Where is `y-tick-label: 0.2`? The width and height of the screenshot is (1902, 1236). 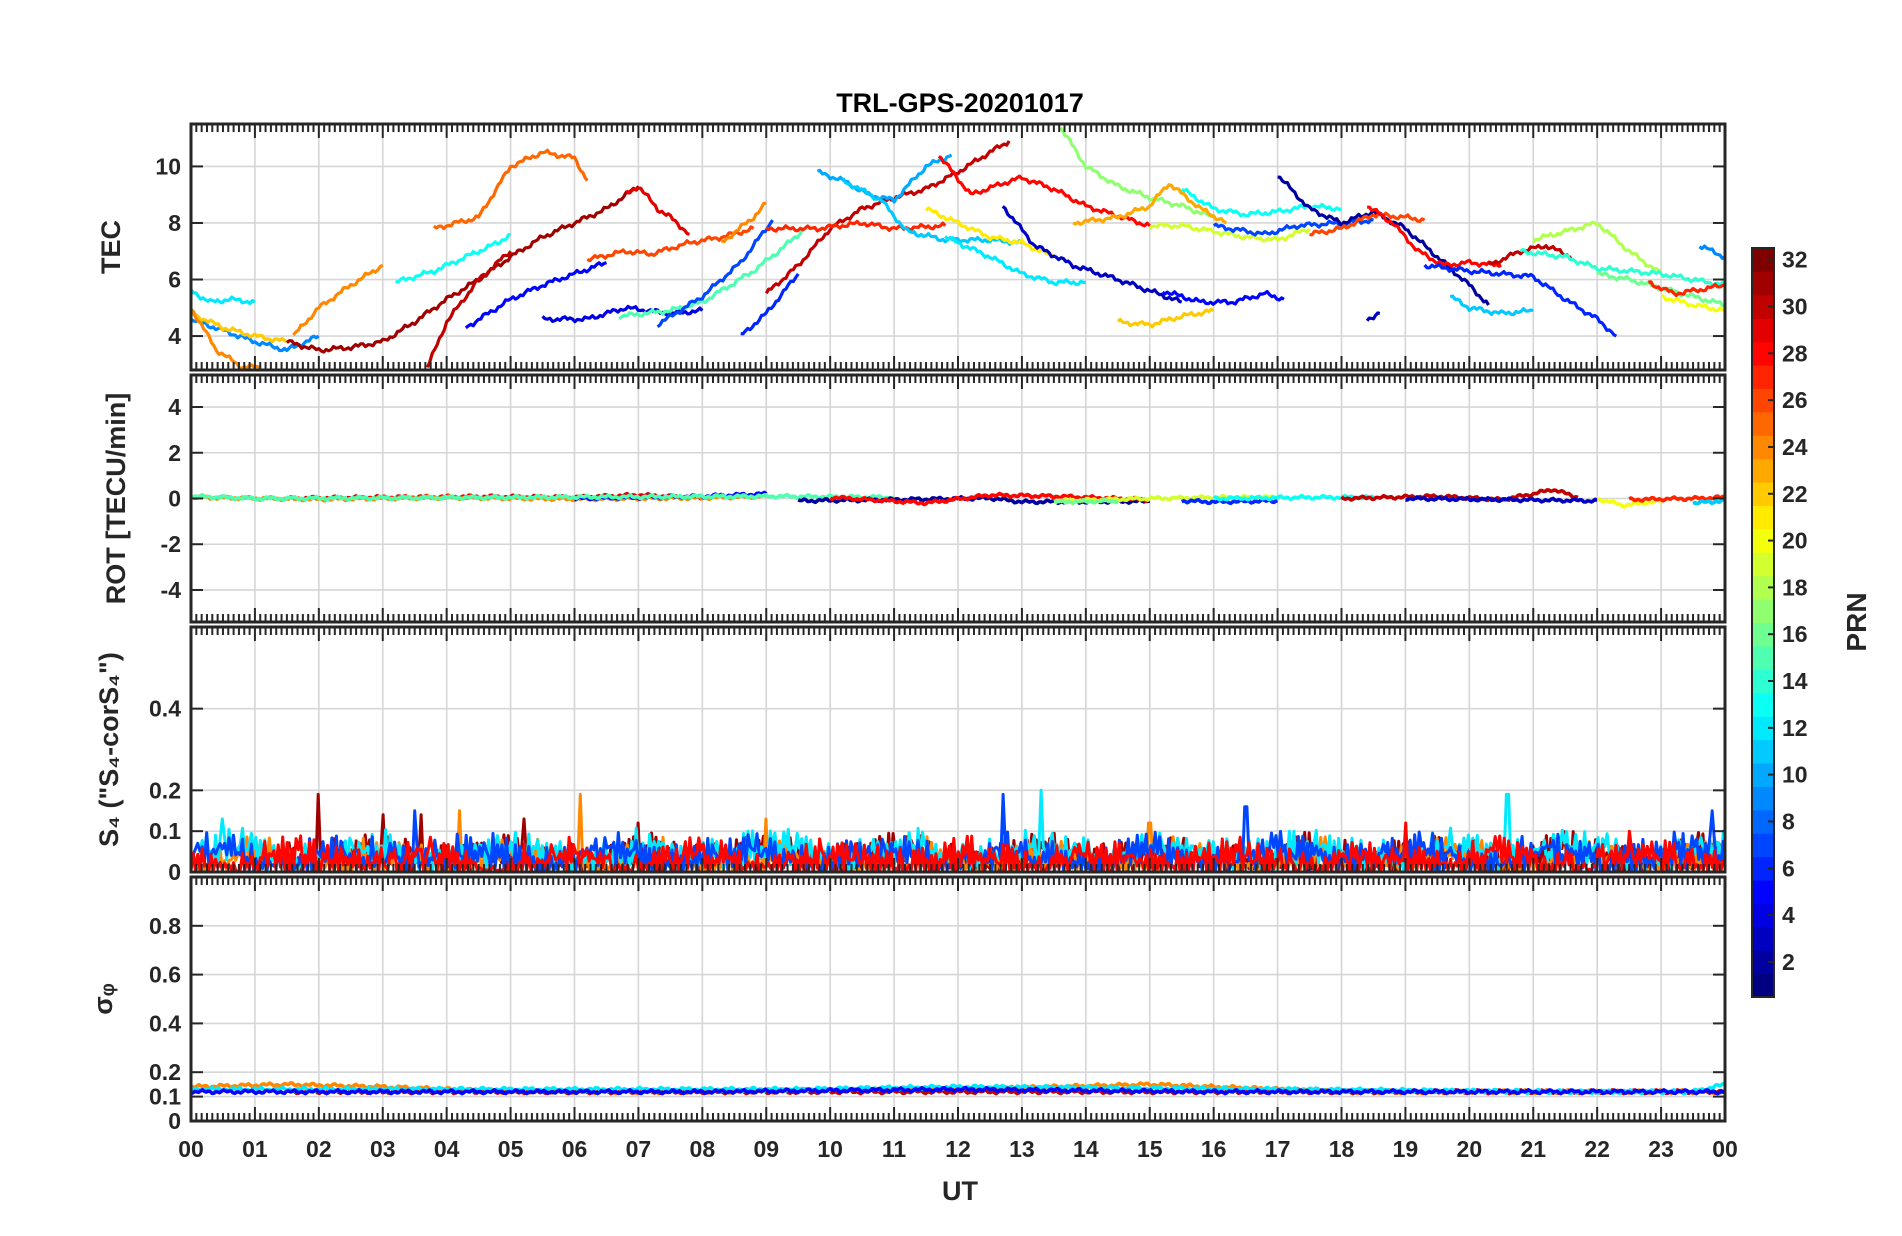
y-tick-label: 0.2 is located at coordinates (165, 790).